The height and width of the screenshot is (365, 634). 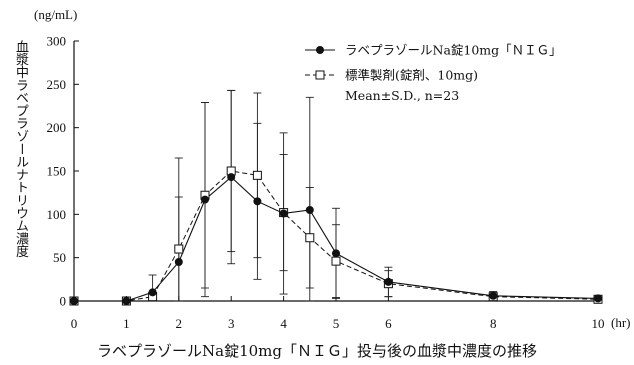 I want to click on y-axis-unit: (ng/mL), so click(x=56, y=14).